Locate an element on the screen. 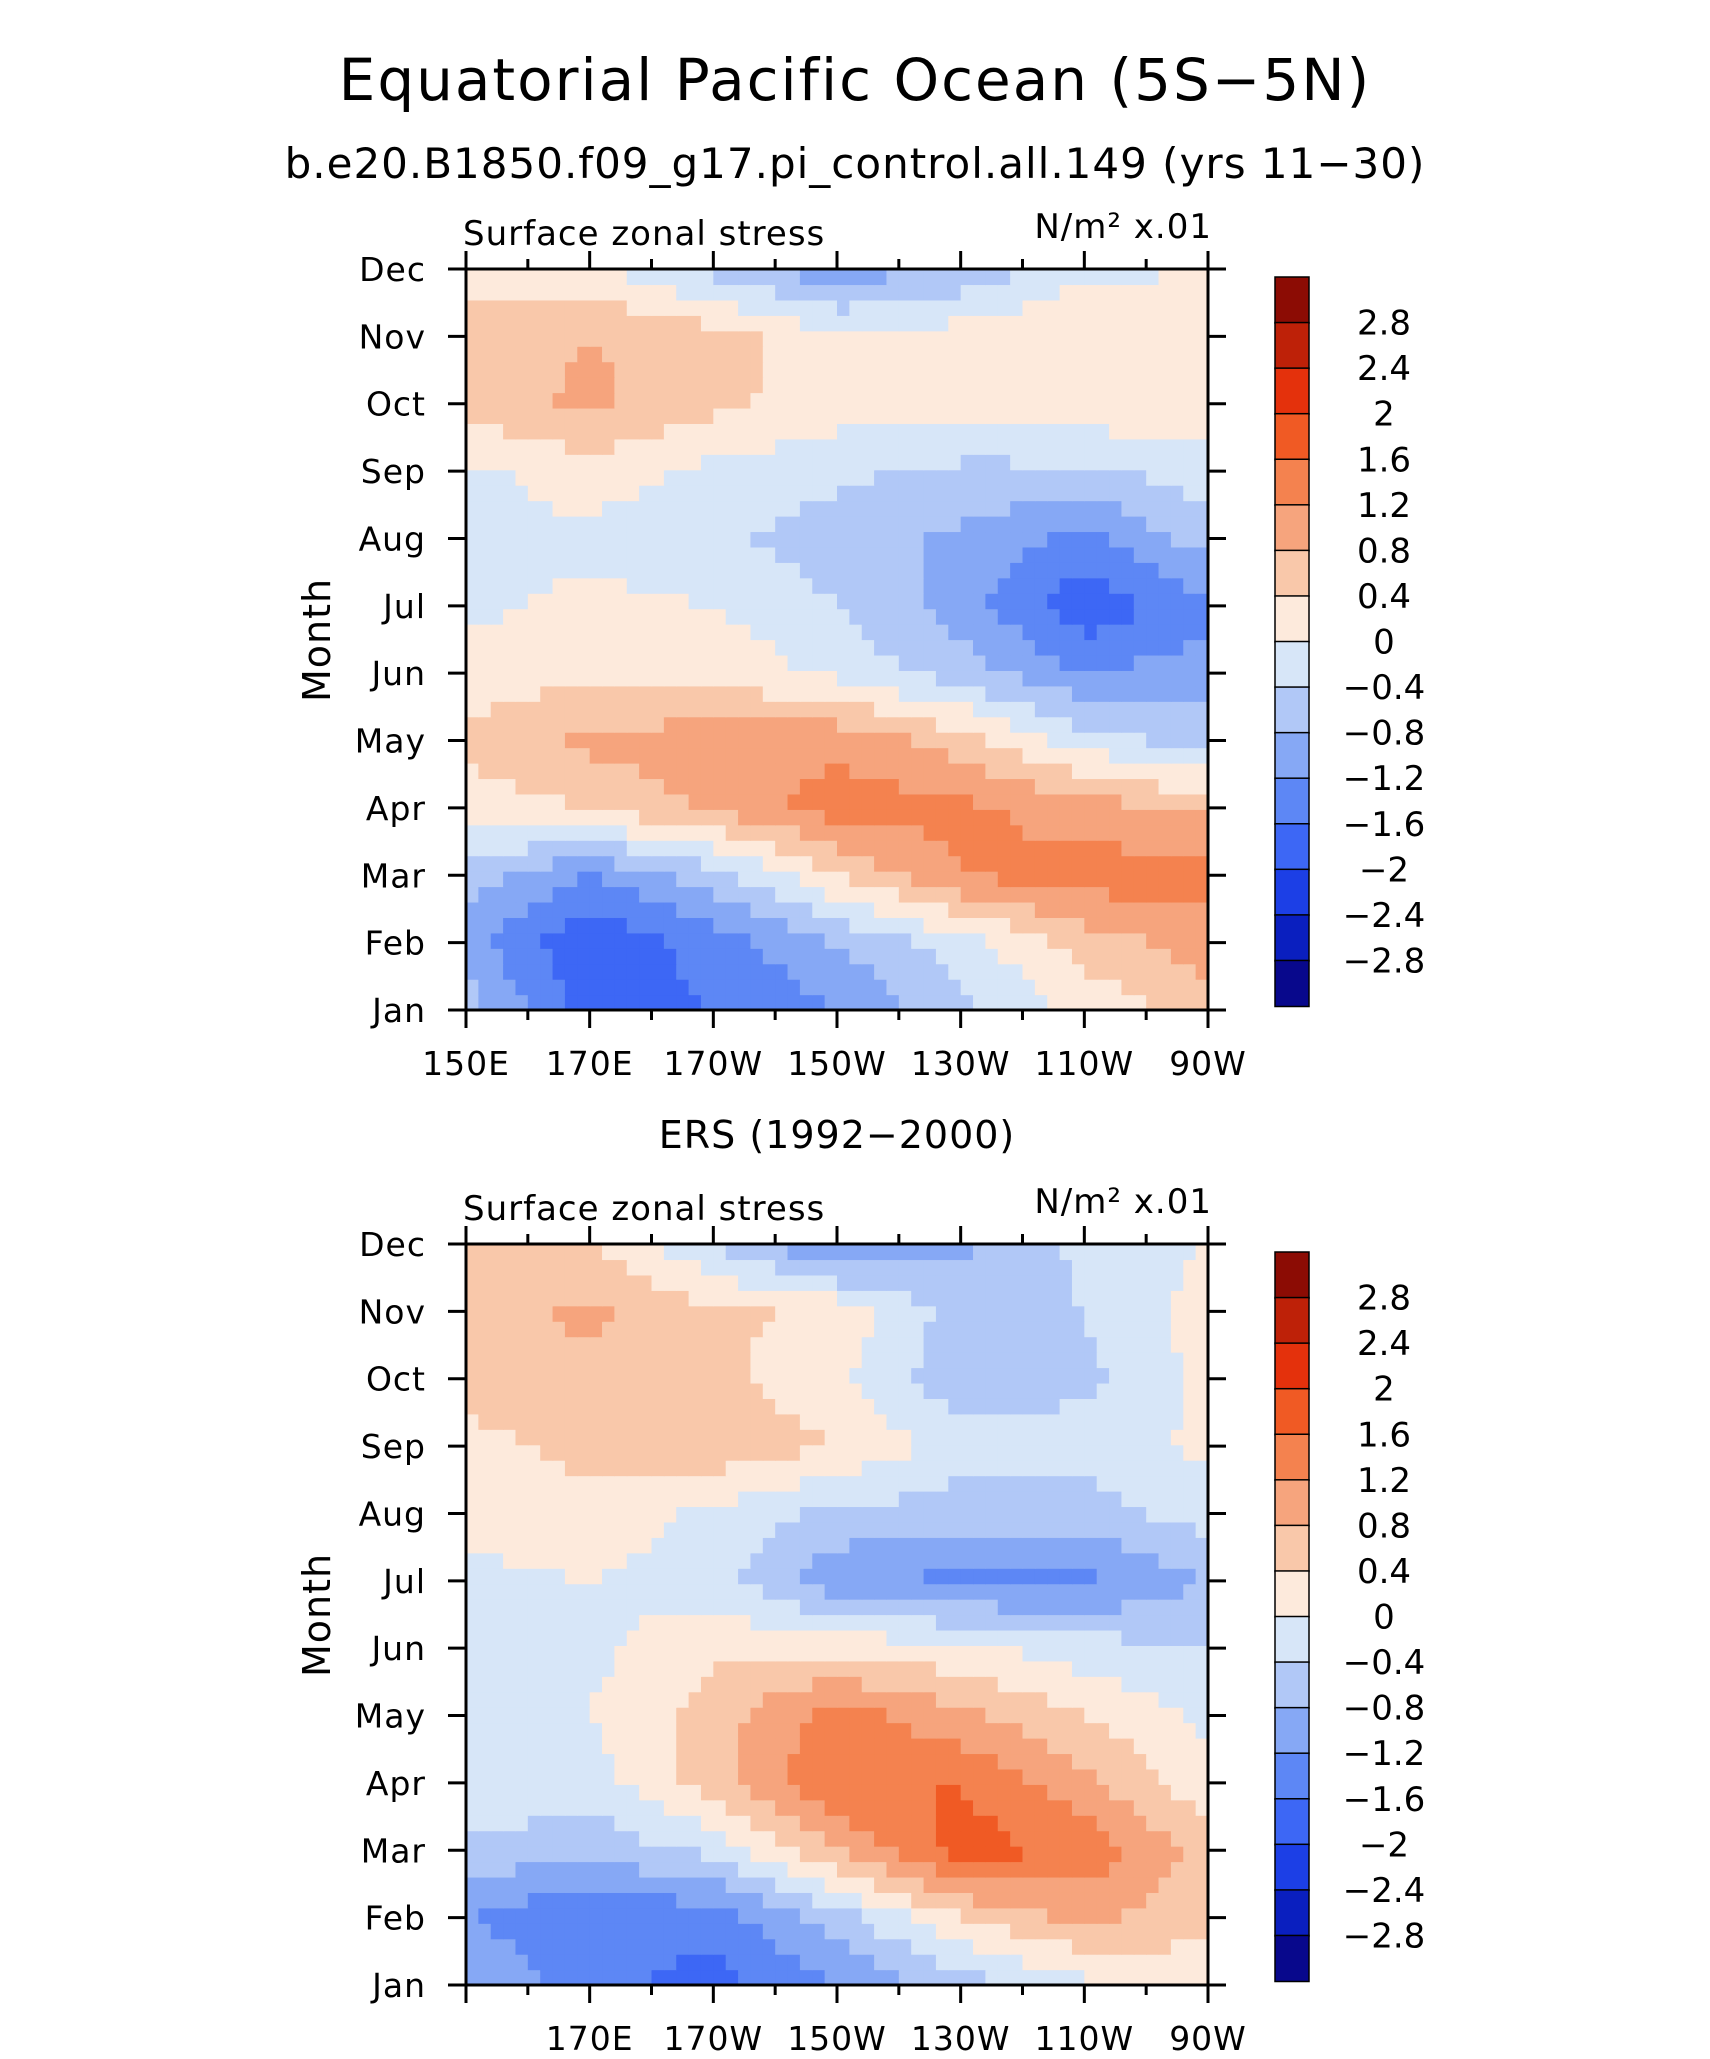 The image size is (1710, 2059). colorbar-label: −0.8 is located at coordinates (1384, 734).